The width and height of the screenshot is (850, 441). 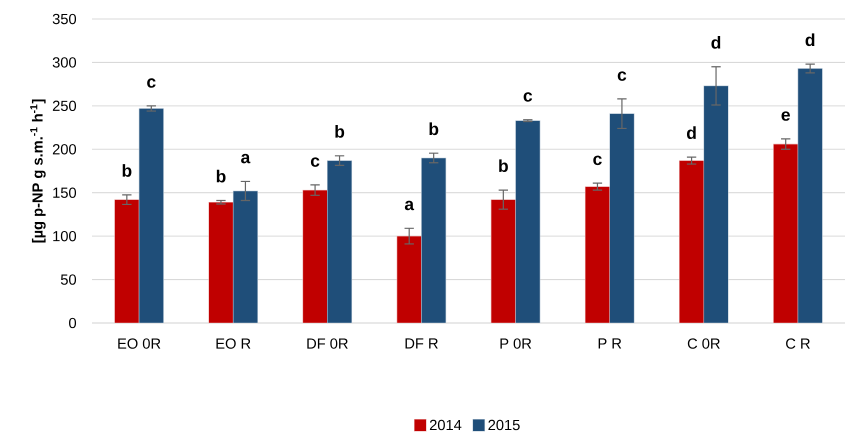 What do you see at coordinates (38, 171) in the screenshot?
I see `y-axis-title: [µg p-NP g s.m.$^{-1}$ h$^{-1}$]` at bounding box center [38, 171].